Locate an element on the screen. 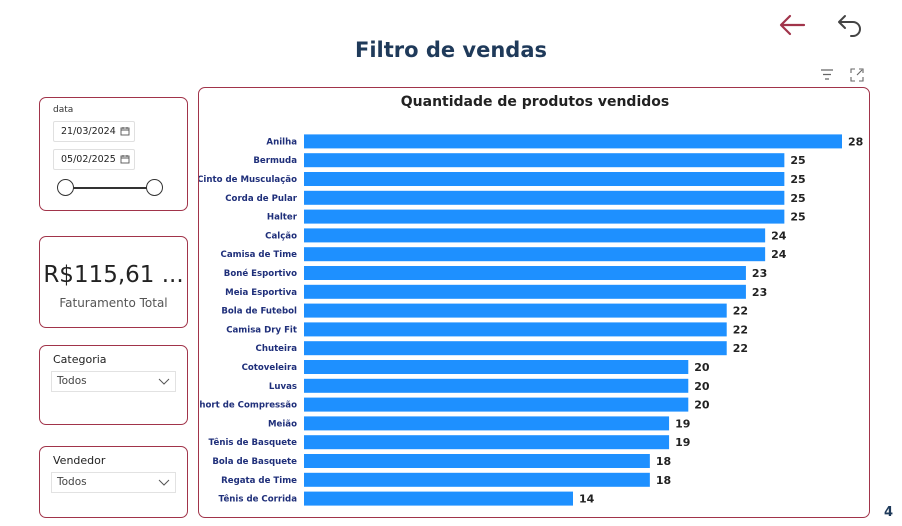  page-number: 4 is located at coordinates (889, 512).